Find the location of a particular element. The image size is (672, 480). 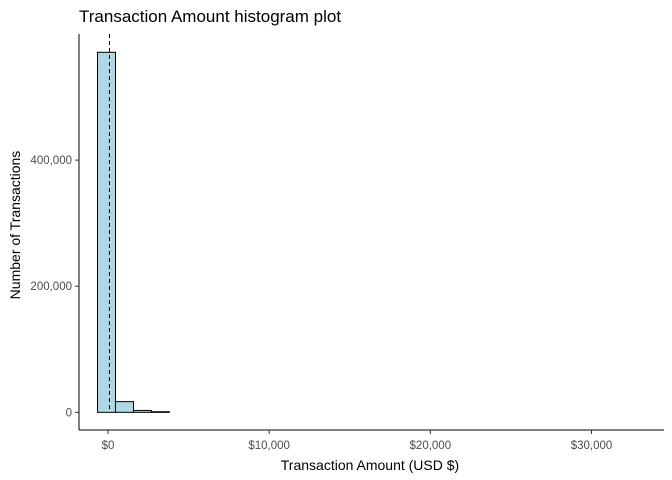

x-tick-label: $30,000 is located at coordinates (592, 446).